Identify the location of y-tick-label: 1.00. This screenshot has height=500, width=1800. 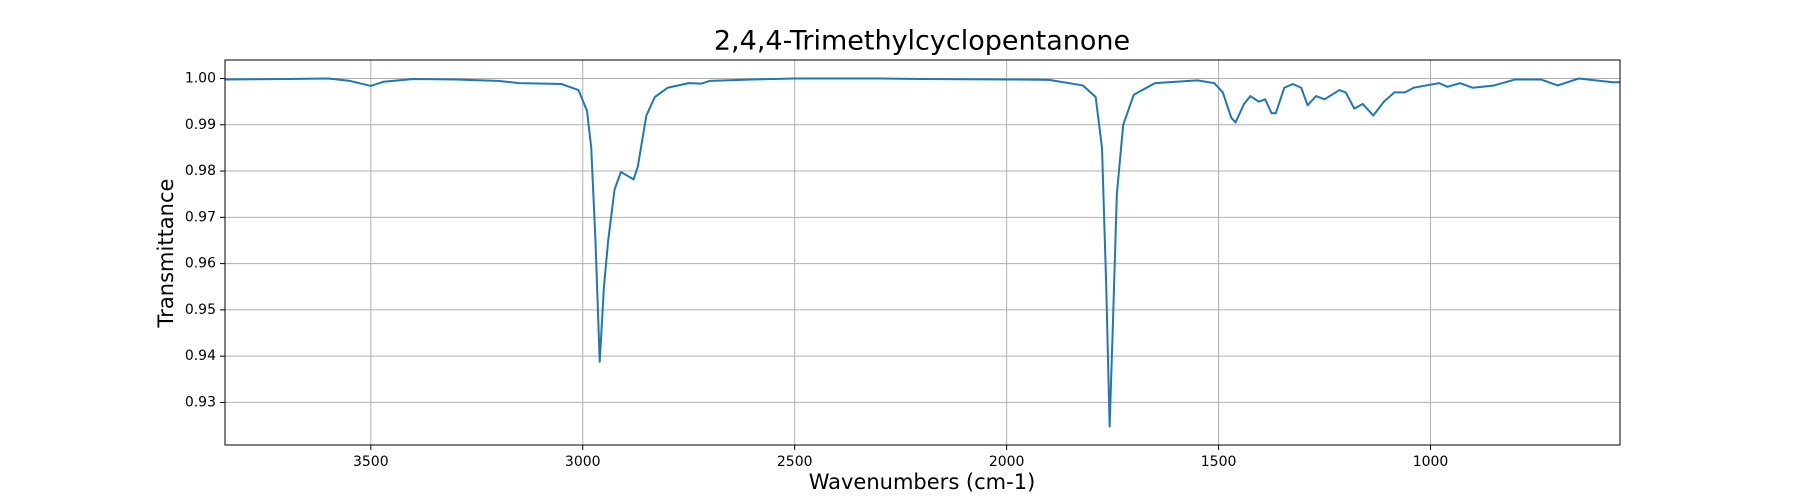
(200, 79).